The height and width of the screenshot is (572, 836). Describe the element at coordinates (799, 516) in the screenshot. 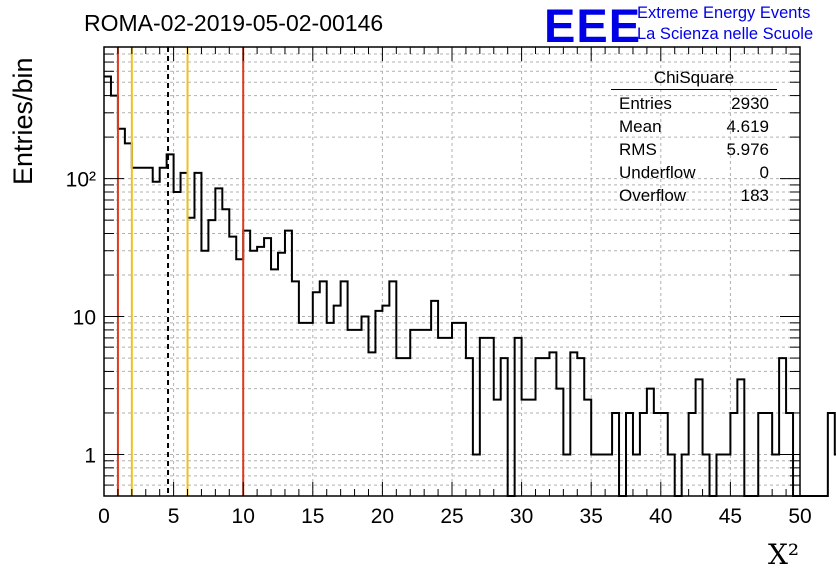

I see `x-tick-label: 50` at that location.